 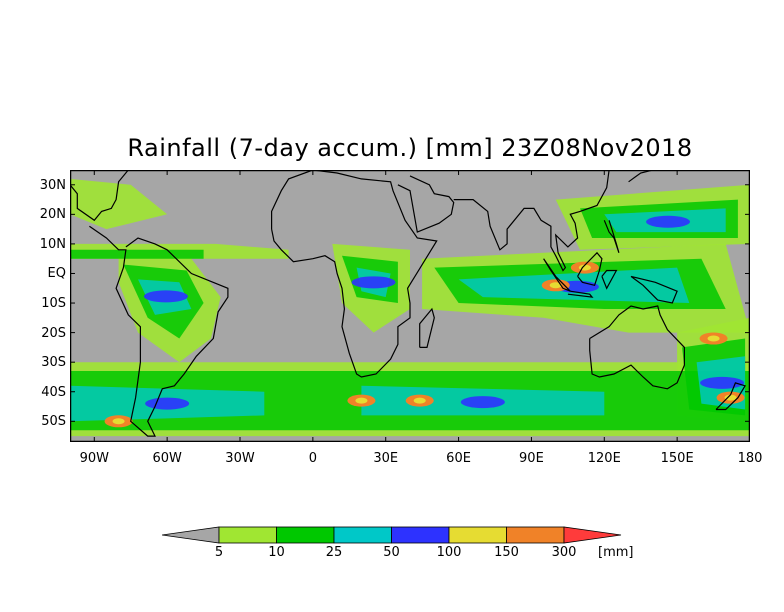 I want to click on colorbar, so click(x=392, y=535).